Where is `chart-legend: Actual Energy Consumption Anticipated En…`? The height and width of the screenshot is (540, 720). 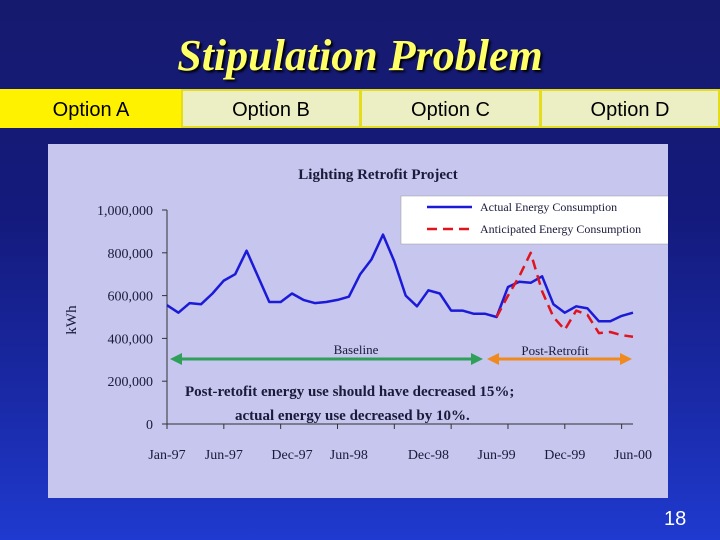 chart-legend: Actual Energy Consumption Anticipated En… is located at coordinates (545, 220).